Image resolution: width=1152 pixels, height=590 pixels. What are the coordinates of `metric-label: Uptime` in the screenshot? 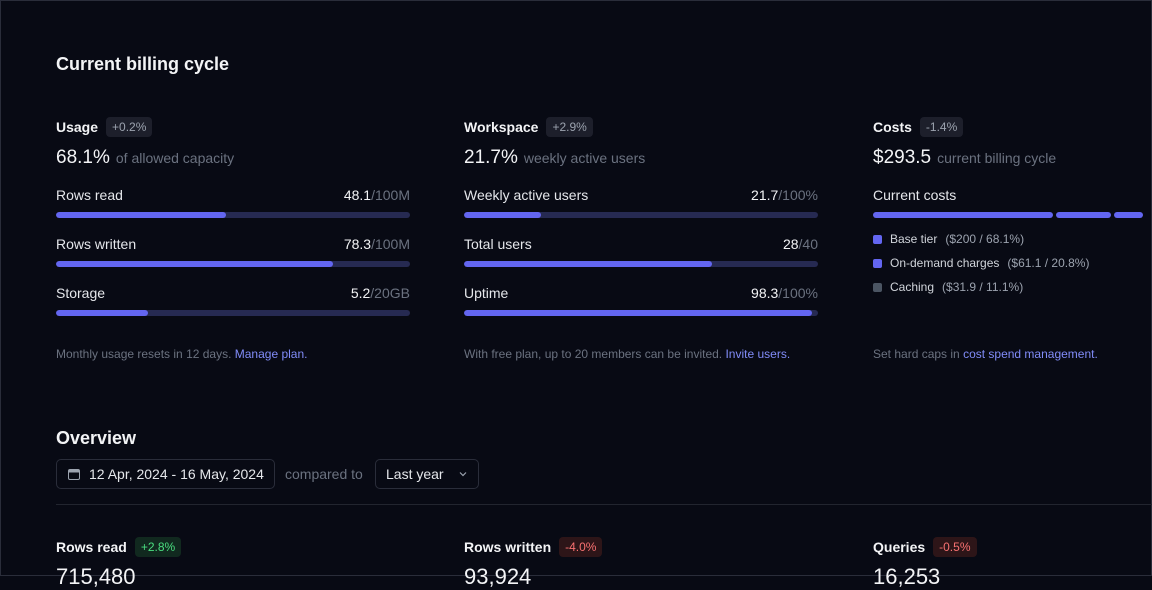 It's located at (486, 293).